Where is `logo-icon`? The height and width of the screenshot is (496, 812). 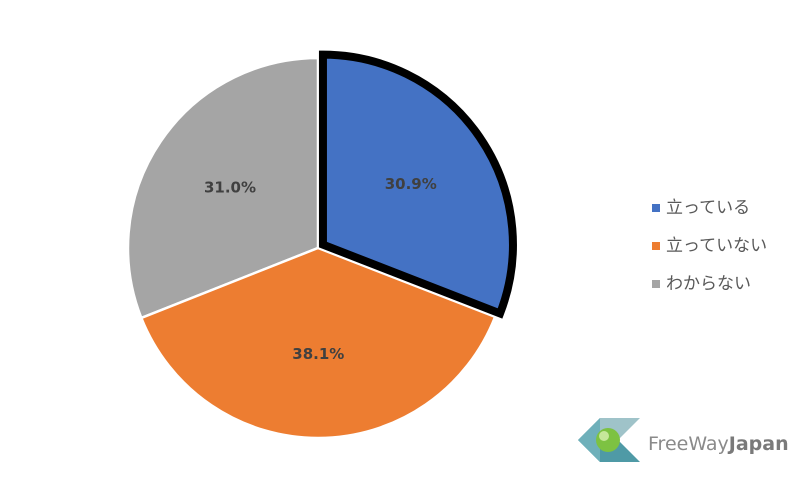
logo-icon is located at coordinates (609, 440).